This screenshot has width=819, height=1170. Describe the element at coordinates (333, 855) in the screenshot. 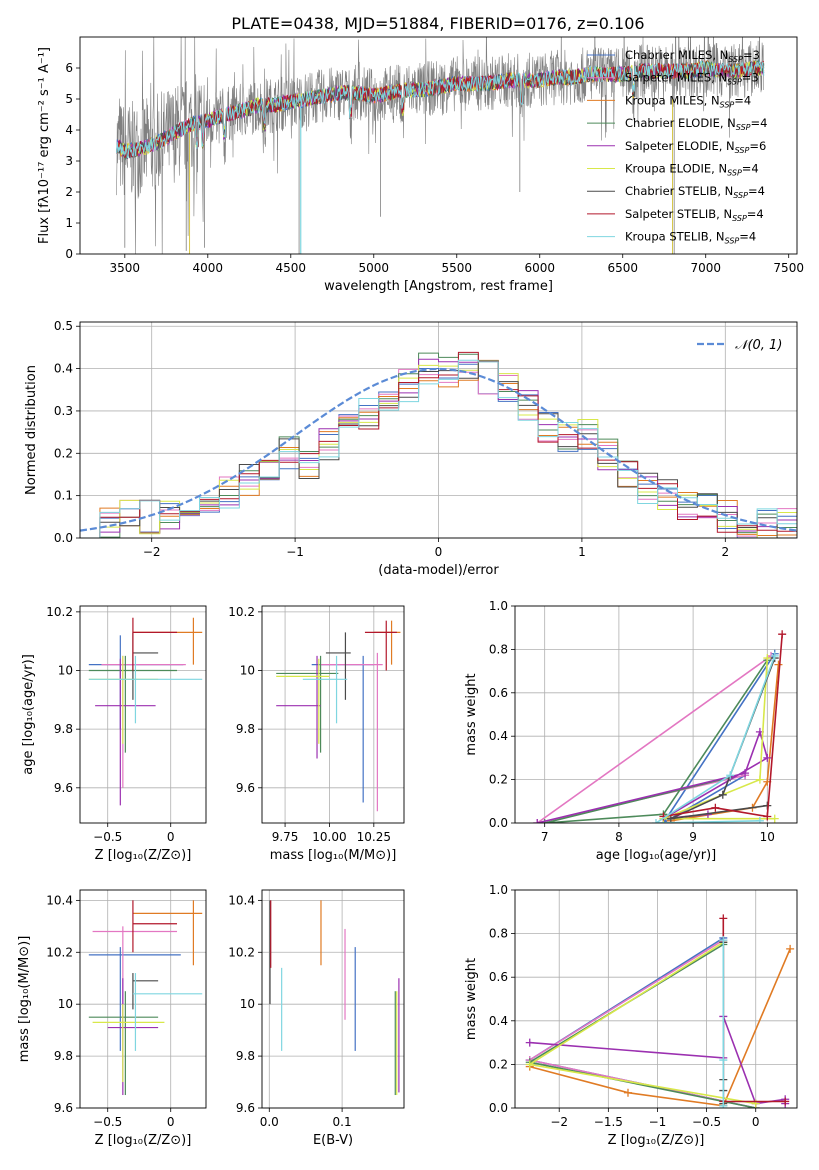

I see `x-axis-label: mass [log₁₀(M/M⊙)]` at that location.